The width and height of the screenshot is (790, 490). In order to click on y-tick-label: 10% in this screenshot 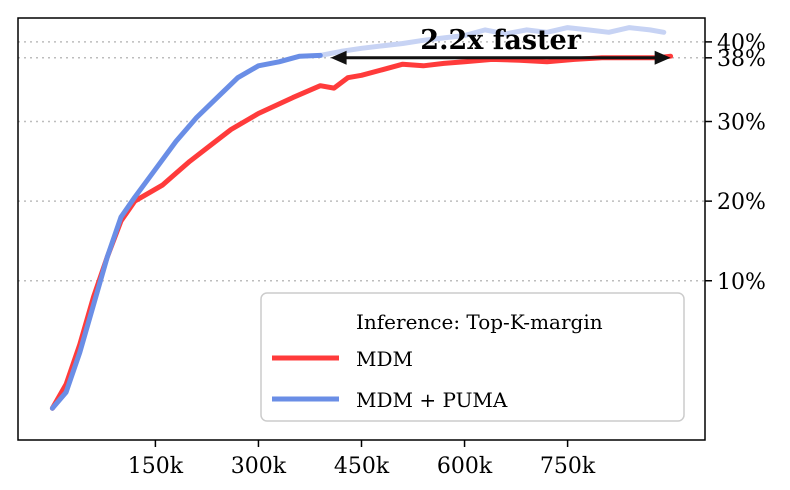, I will do `click(741, 282)`.